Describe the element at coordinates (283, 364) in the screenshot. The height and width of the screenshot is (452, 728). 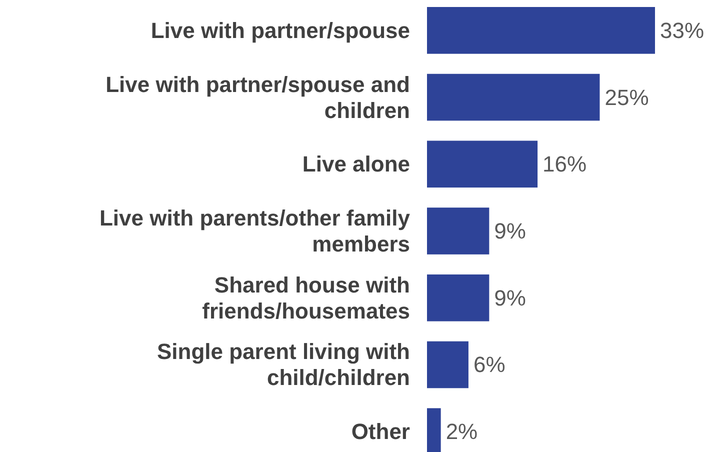
I see `y-tick-label: Single parent living with child/children` at that location.